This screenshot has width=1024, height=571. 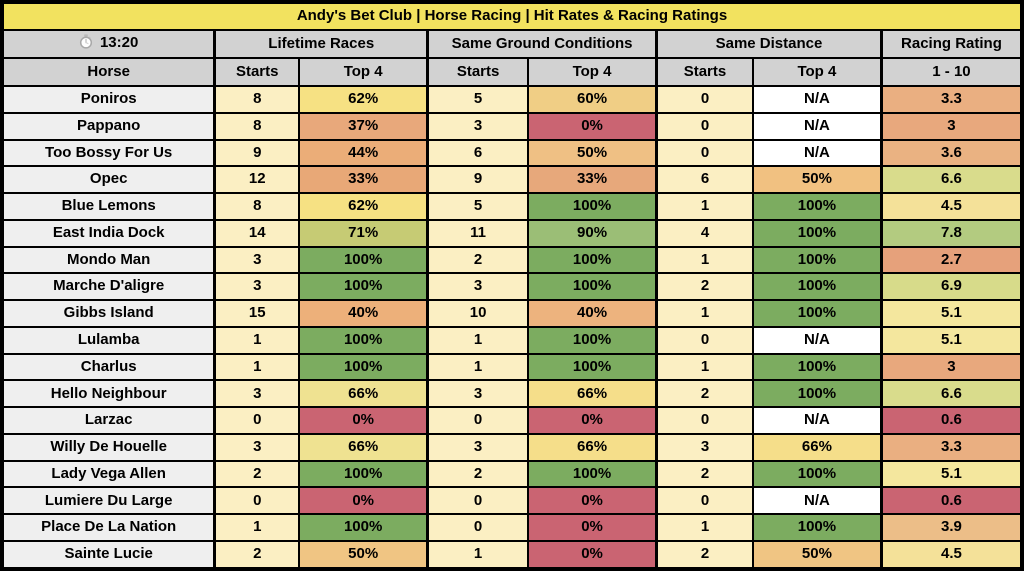 What do you see at coordinates (108, 99) in the screenshot?
I see `horse-name: Poniros` at bounding box center [108, 99].